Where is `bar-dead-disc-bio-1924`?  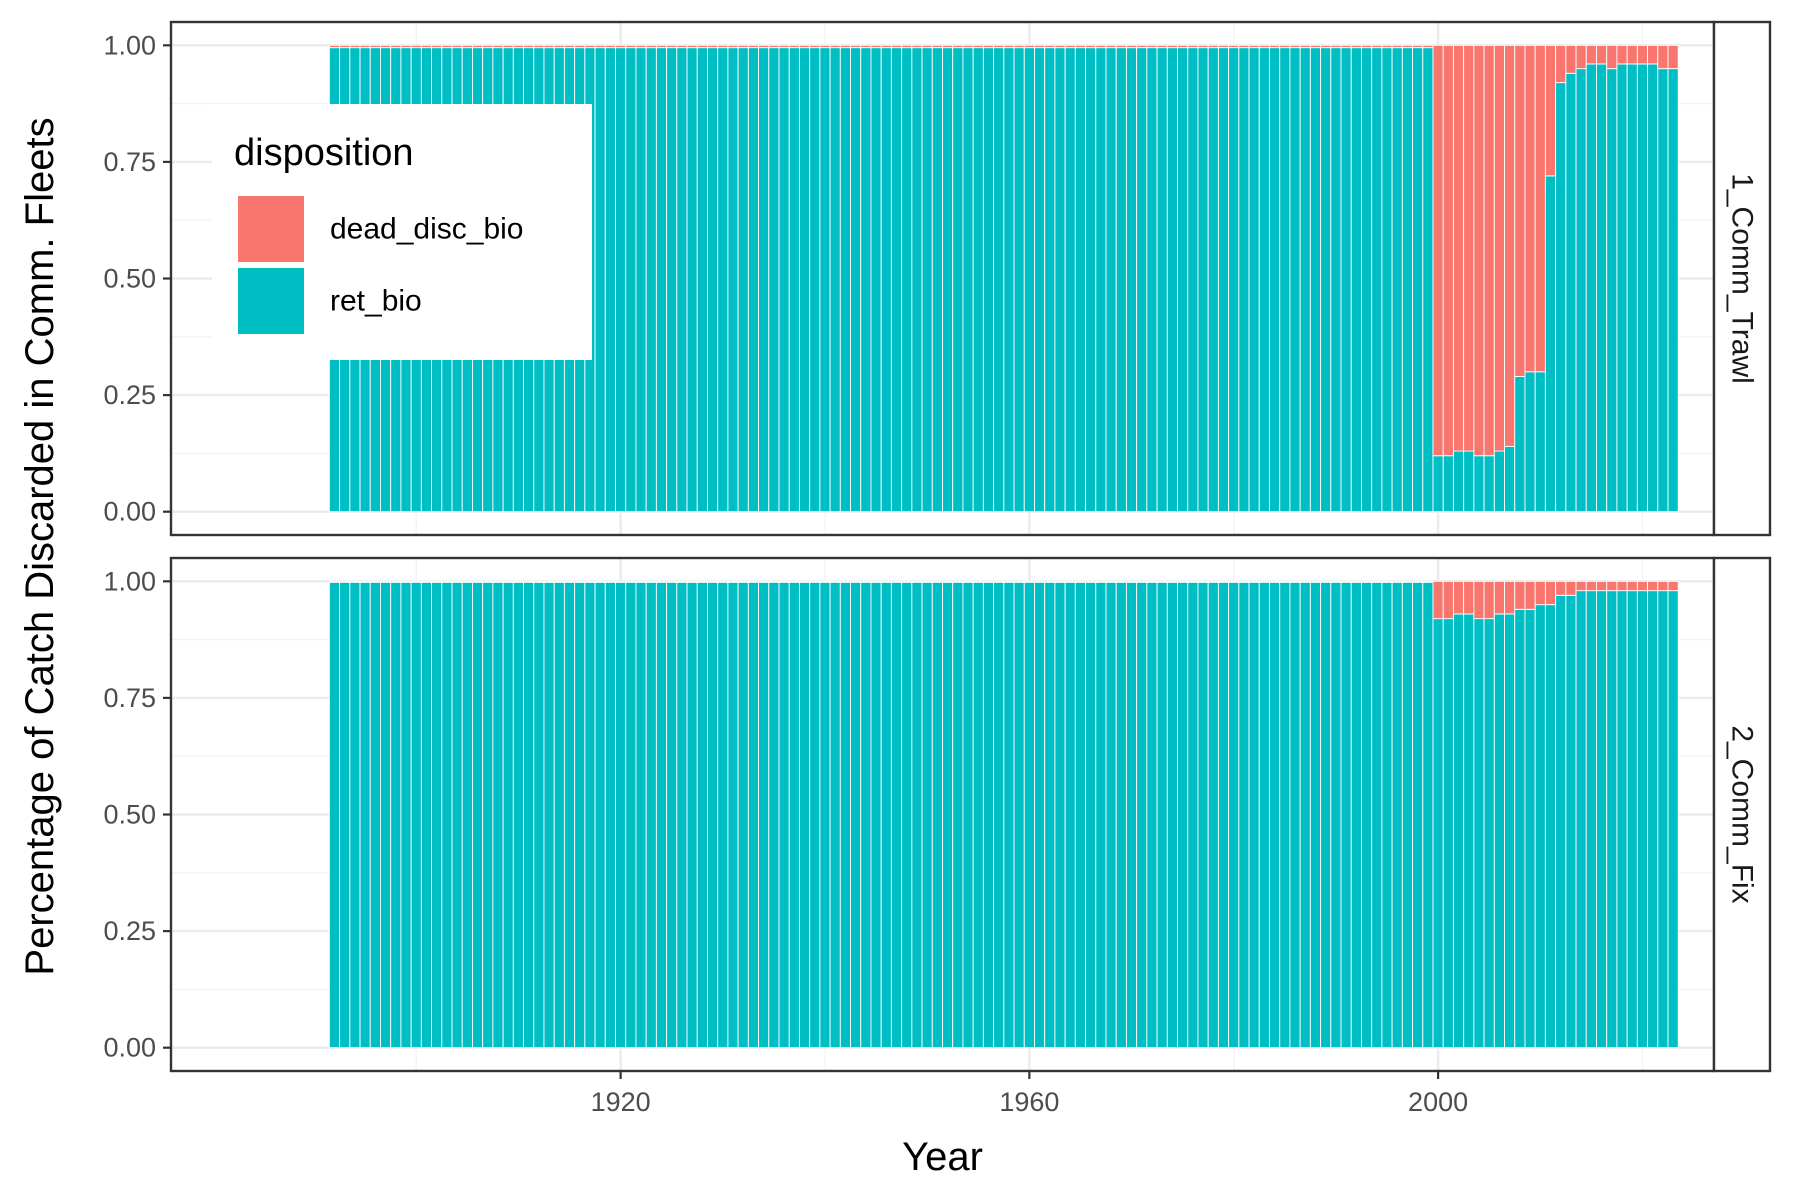 bar-dead-disc-bio-1924 is located at coordinates (661, 46).